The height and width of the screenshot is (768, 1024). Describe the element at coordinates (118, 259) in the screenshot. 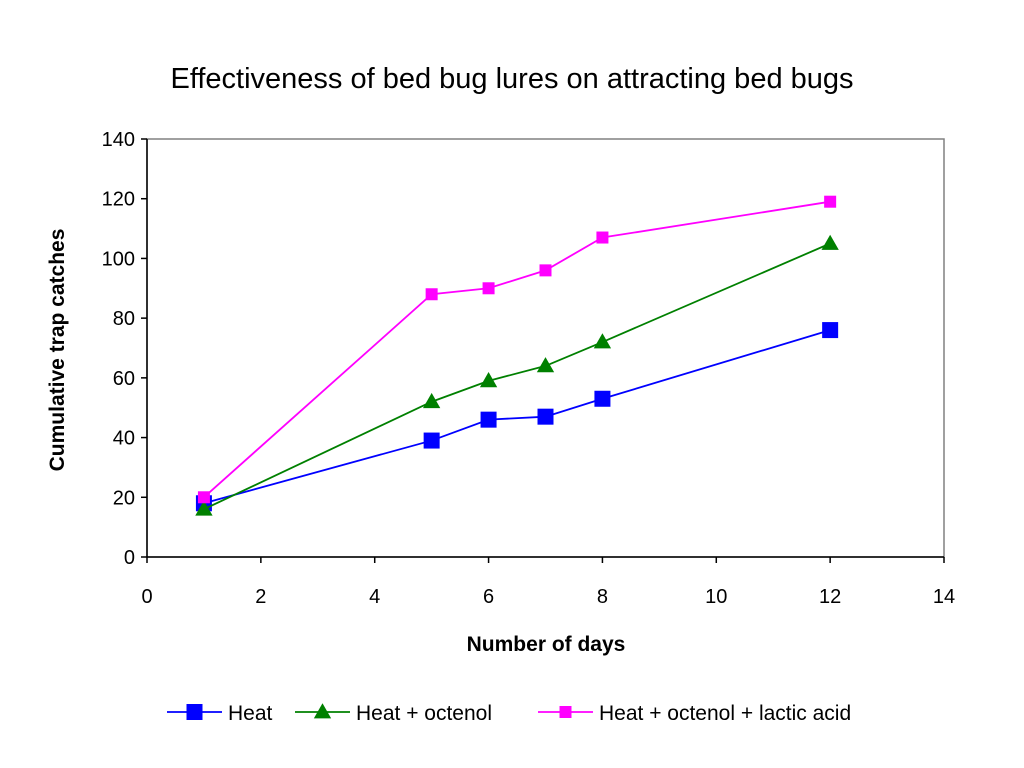

I see `y-tick-label: 100` at that location.